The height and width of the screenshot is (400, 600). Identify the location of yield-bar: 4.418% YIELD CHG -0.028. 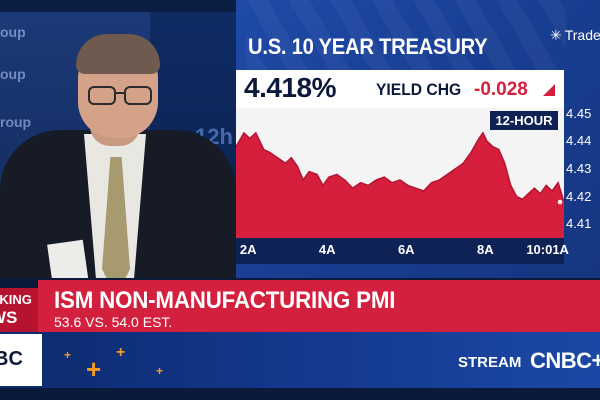
(400, 89).